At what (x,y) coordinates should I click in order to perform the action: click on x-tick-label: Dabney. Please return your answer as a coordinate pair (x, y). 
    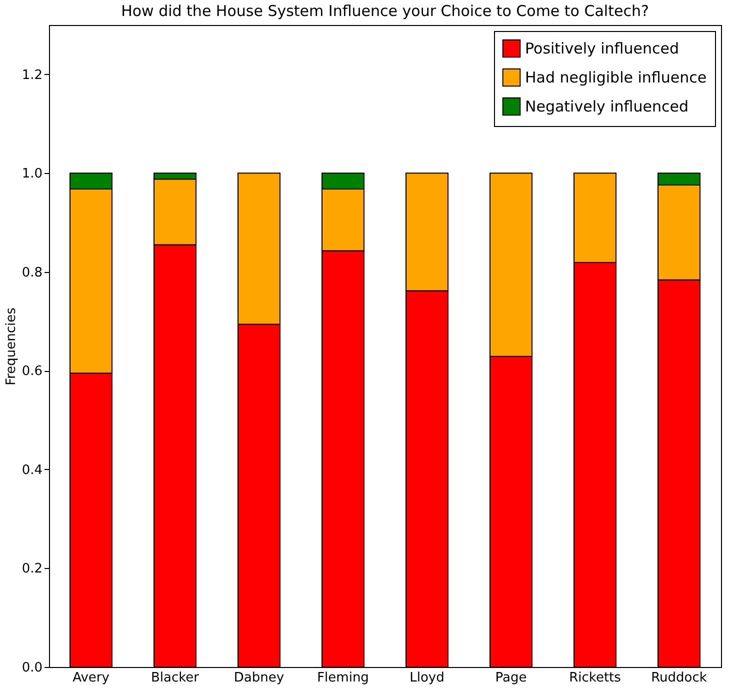
    Looking at the image, I should click on (259, 678).